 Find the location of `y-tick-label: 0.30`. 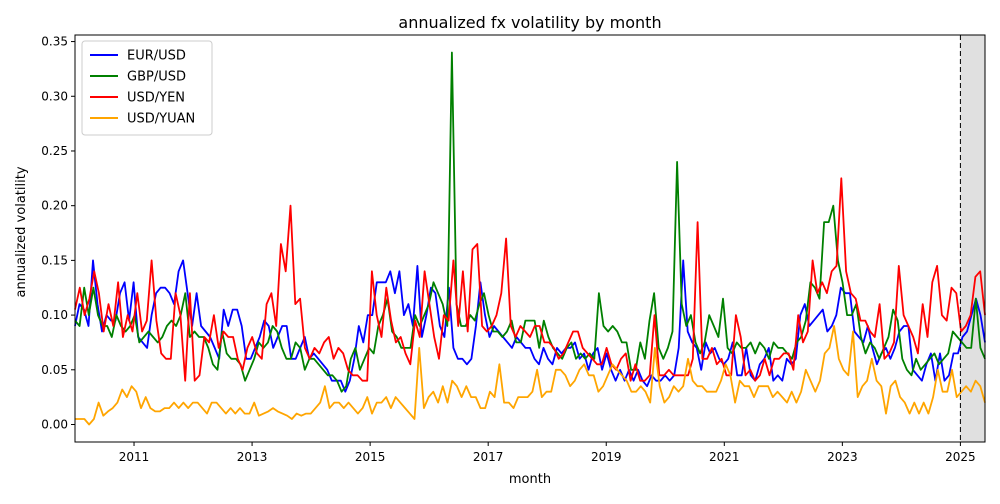

y-tick-label: 0.30 is located at coordinates (54, 96).